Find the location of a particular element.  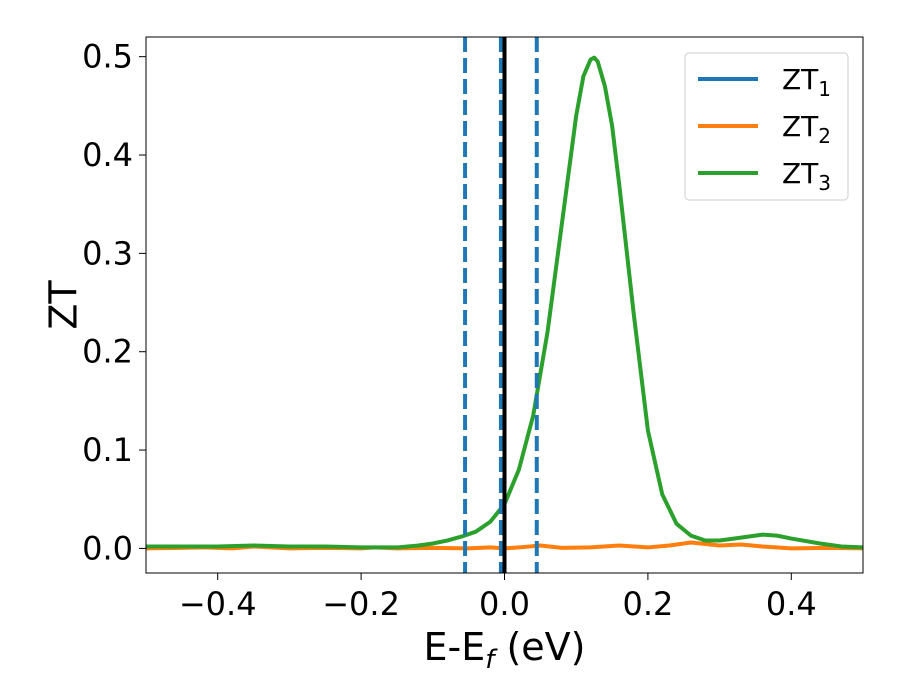

x-axis-title-main: E-E is located at coordinates (455, 647).